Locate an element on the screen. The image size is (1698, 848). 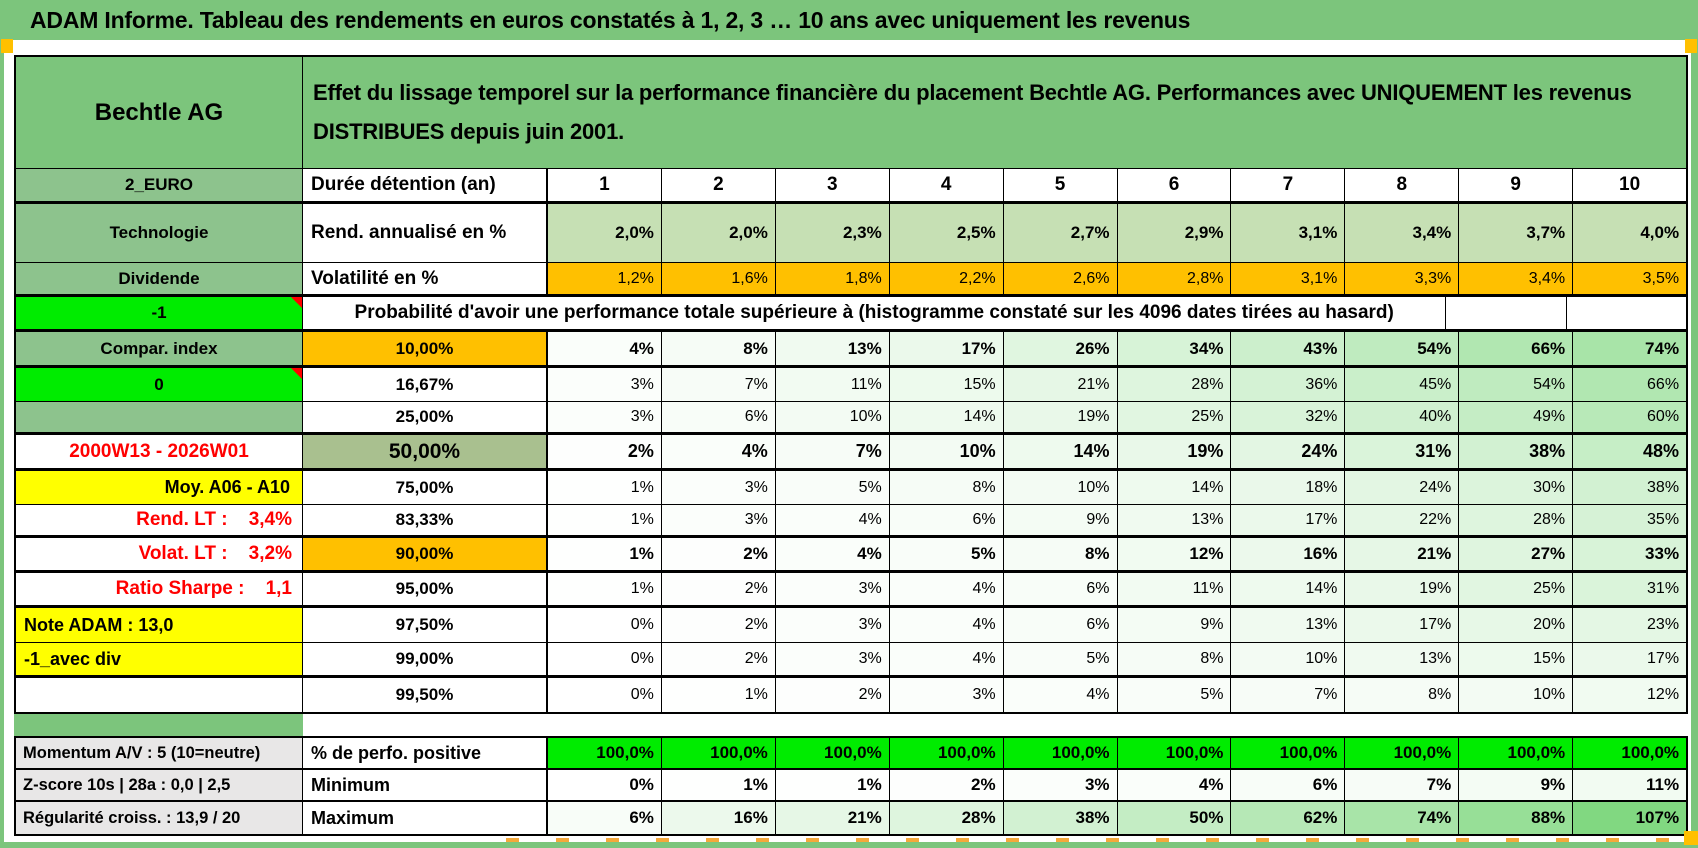
value-cell: 48% is located at coordinates (1630, 451).